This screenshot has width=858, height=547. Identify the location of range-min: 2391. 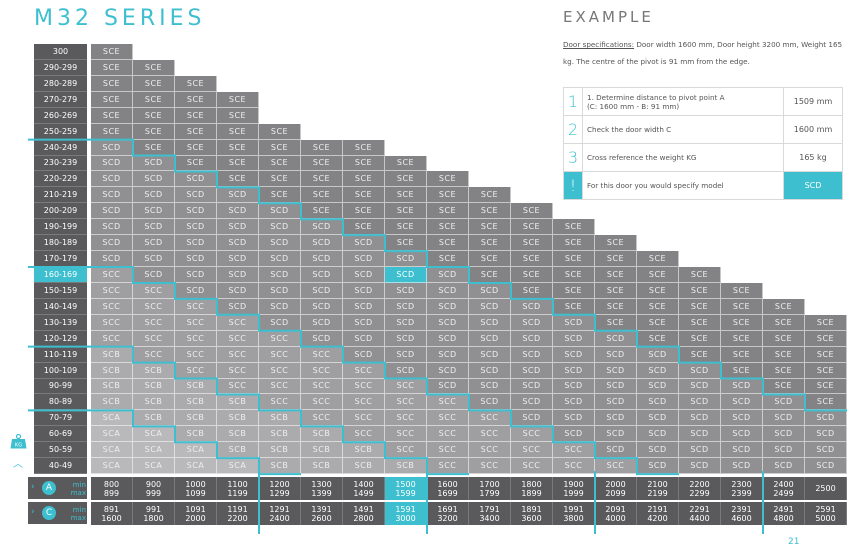
(741, 509).